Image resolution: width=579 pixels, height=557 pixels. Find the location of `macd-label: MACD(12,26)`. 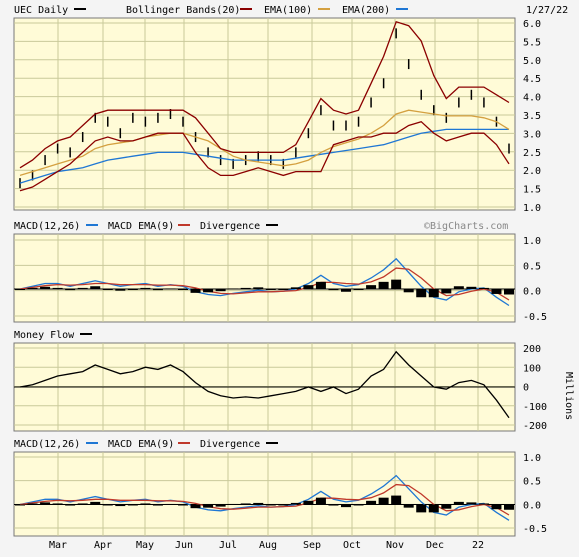

macd-label: MACD(12,26) is located at coordinates (47, 226).